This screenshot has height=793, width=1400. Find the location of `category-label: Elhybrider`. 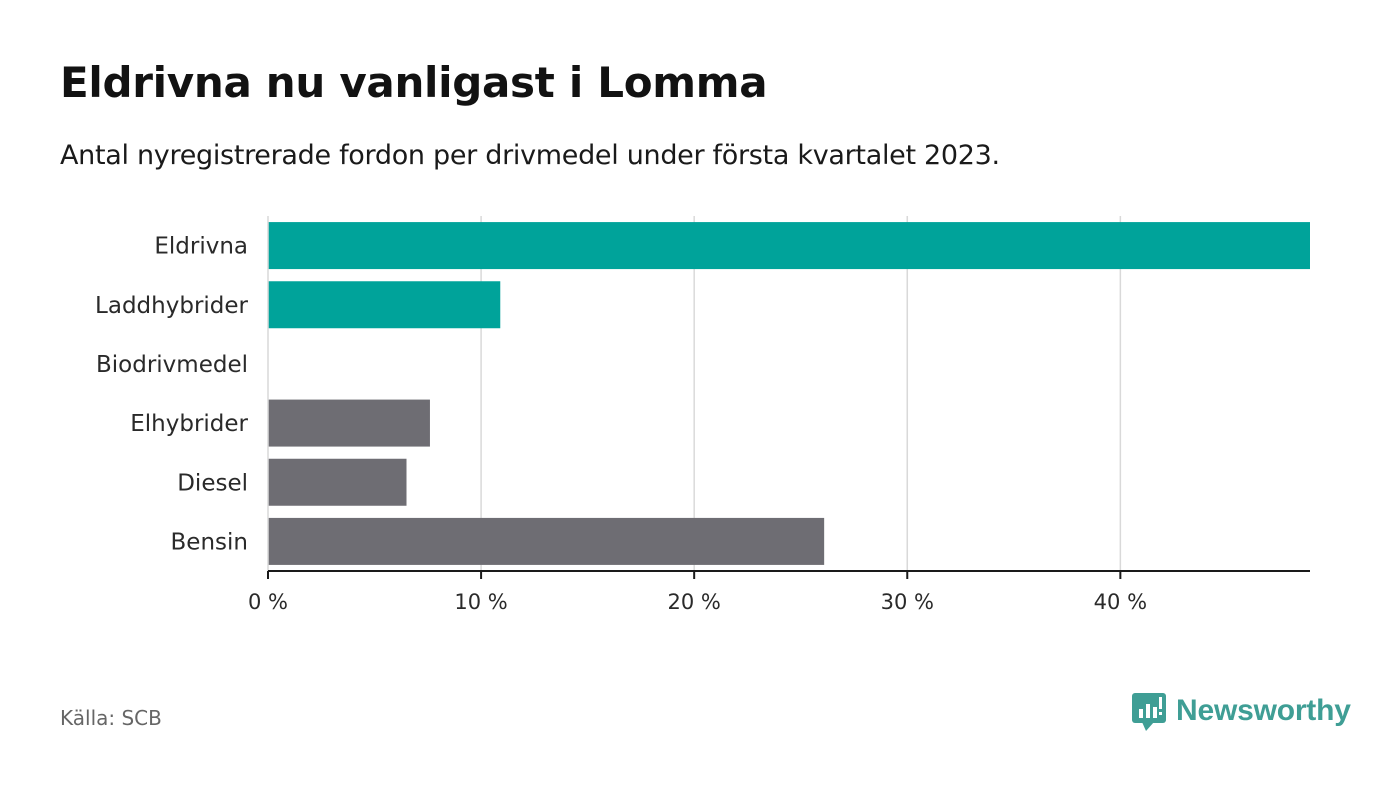

category-label: Elhybrider is located at coordinates (189, 424).